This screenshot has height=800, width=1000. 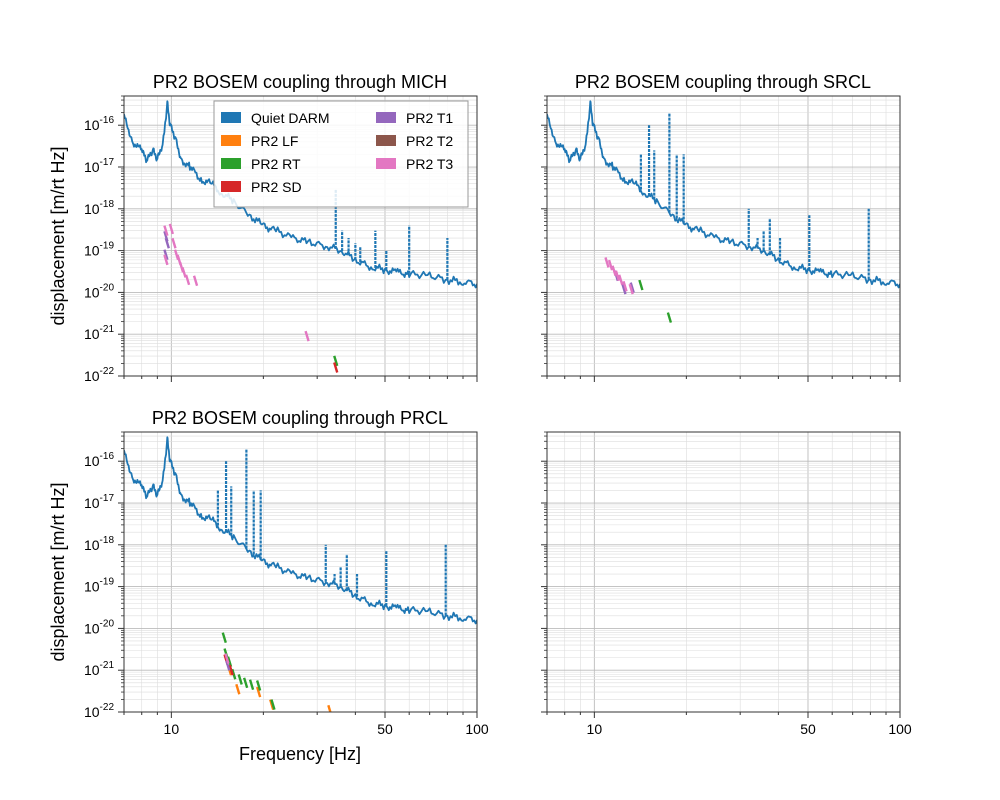 What do you see at coordinates (429, 164) in the screenshot?
I see `legend-label: PR2 T3` at bounding box center [429, 164].